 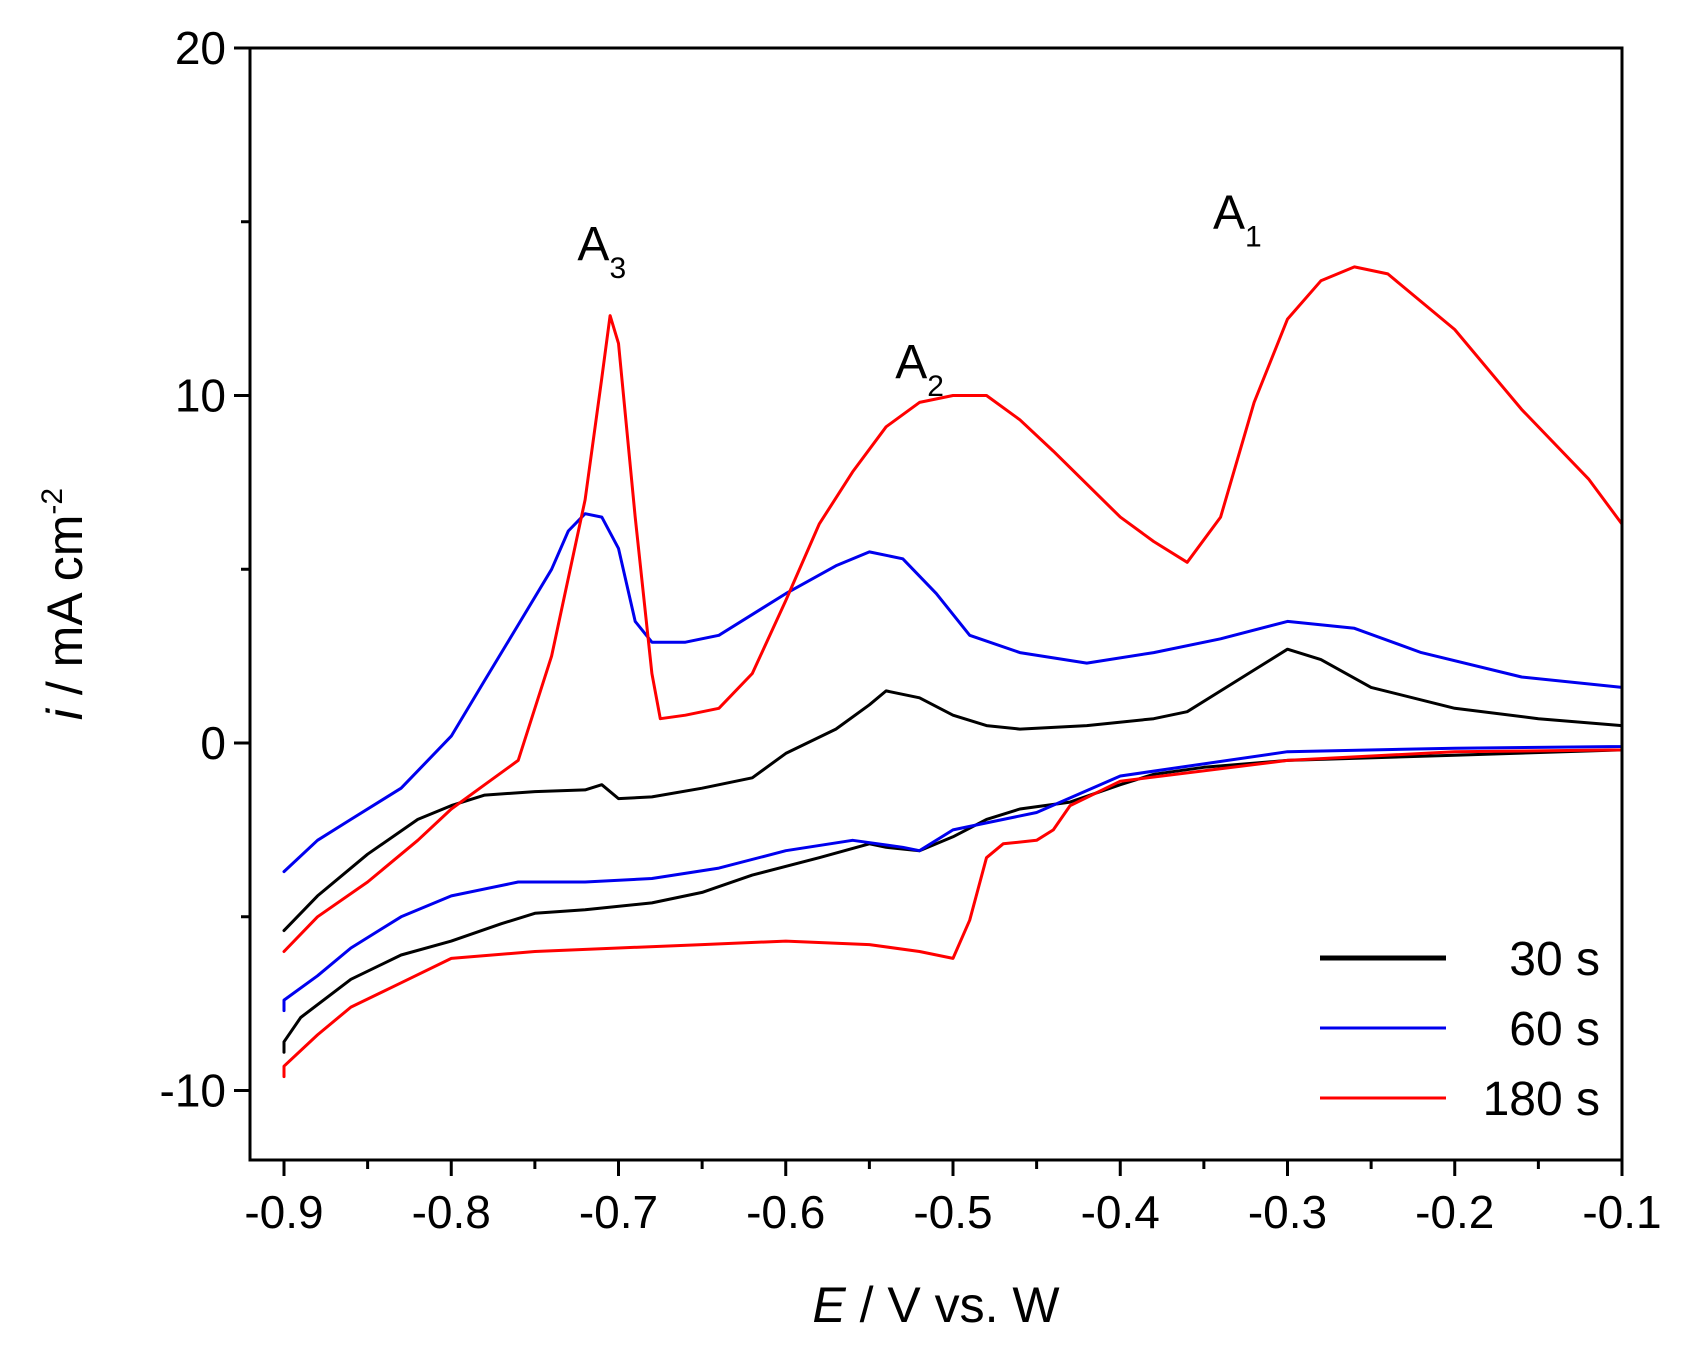 I want to click on peak-label-2: A2, so click(x=919, y=369).